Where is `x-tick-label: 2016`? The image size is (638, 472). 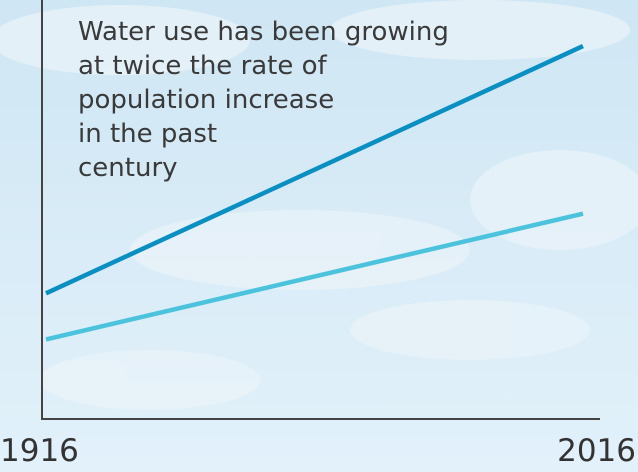
x-tick-label: 2016 is located at coordinates (596, 451).